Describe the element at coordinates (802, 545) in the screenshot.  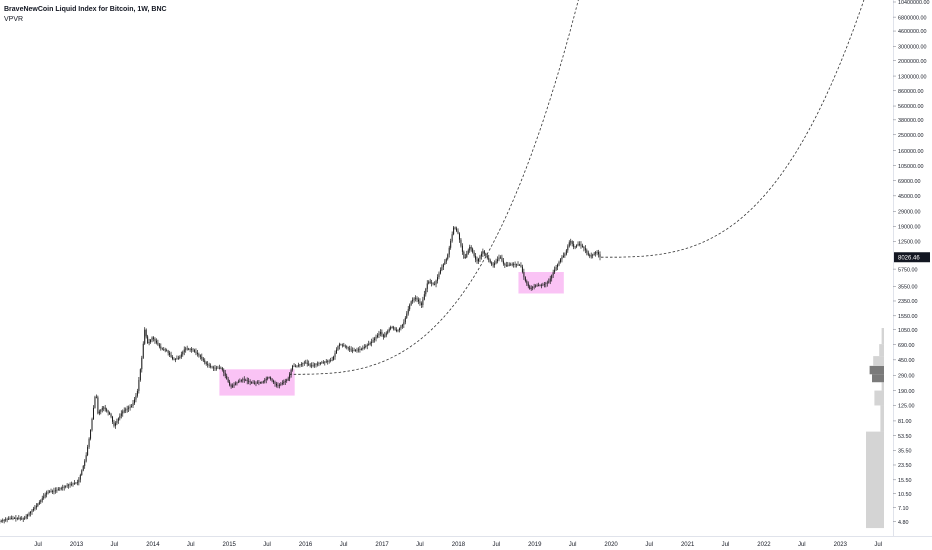
I see `x-tick-label: Jul` at that location.